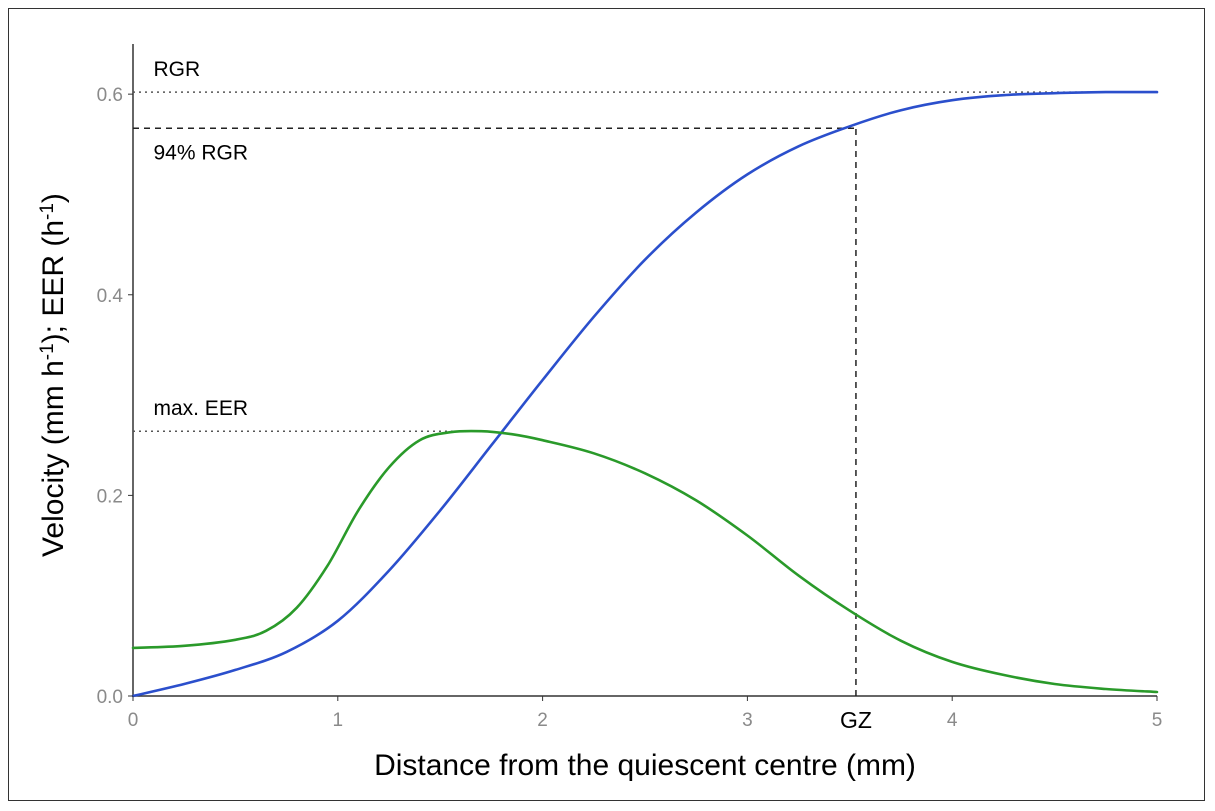 The image size is (1215, 811). I want to click on x-tick-label: 4, so click(952, 720).